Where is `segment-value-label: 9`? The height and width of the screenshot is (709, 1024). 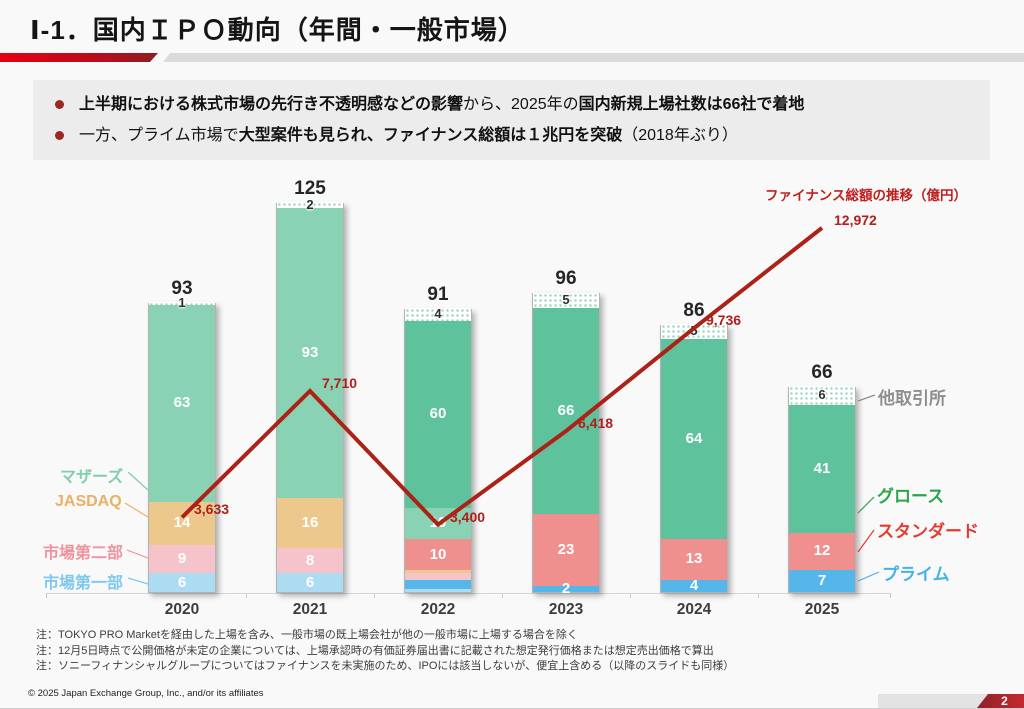
segment-value-label: 9 is located at coordinates (182, 559).